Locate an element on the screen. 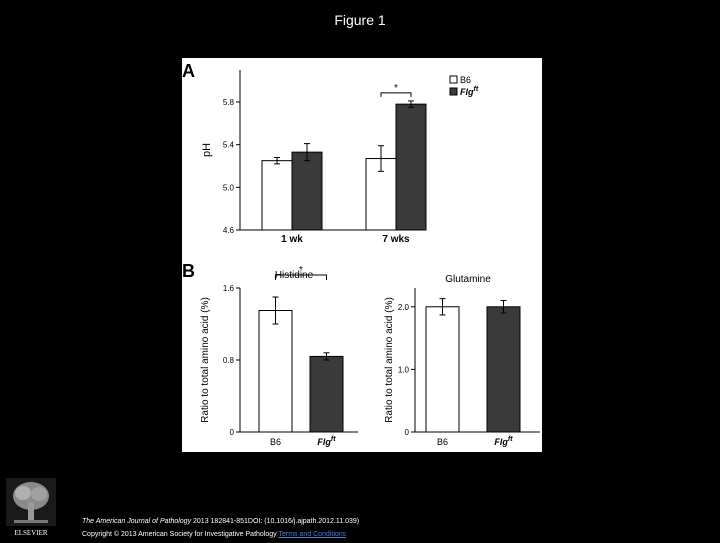  y-axis-label: pH is located at coordinates (207, 150).